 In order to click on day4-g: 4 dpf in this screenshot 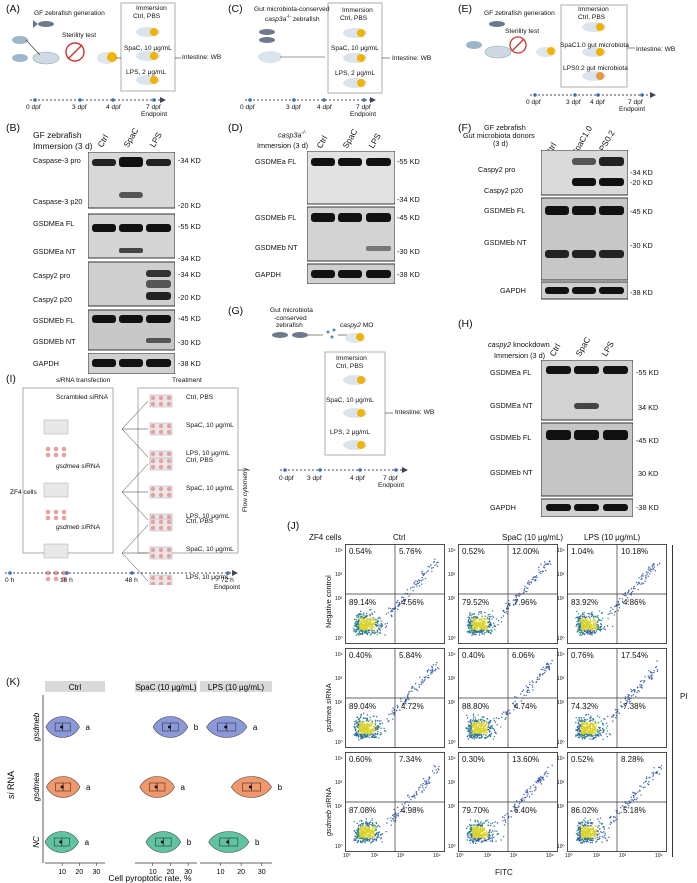, I will do `click(357, 478)`.